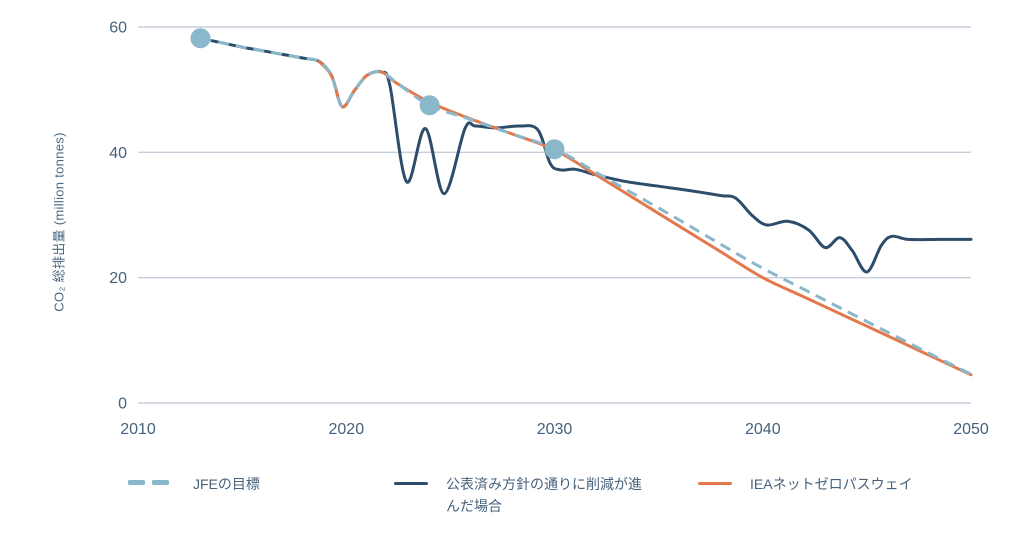  Describe the element at coordinates (118, 153) in the screenshot. I see `y-tick-label-40: 40` at that location.